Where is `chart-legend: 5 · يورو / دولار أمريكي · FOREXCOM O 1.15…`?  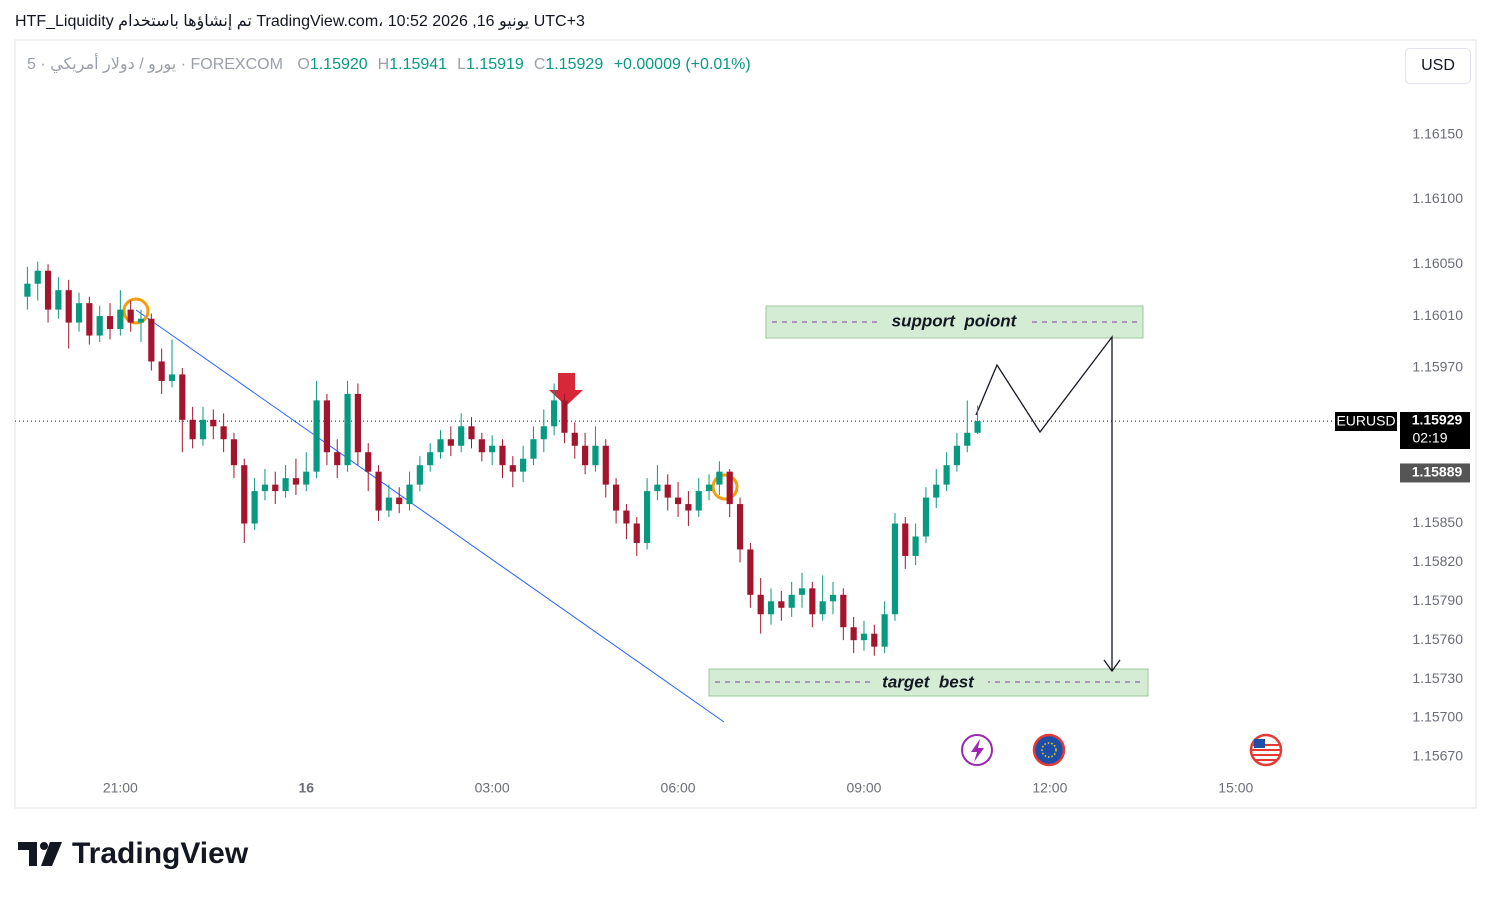 chart-legend: 5 · يورو / دولار أمريكي · FOREXCOM O 1.15… is located at coordinates (389, 64).